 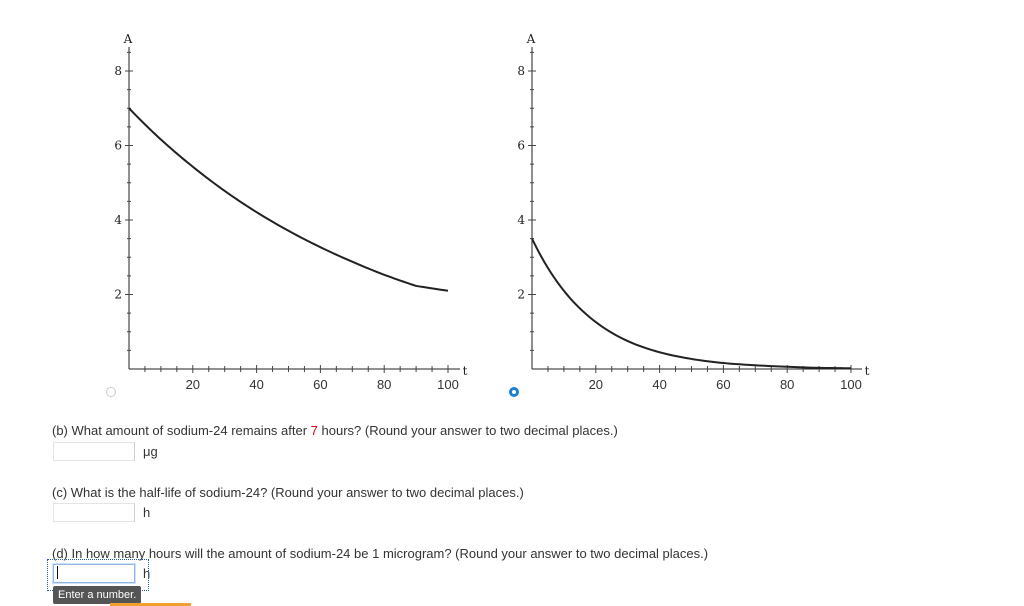 What do you see at coordinates (128, 39) in the screenshot?
I see `graph-a-y-axis-label: A` at bounding box center [128, 39].